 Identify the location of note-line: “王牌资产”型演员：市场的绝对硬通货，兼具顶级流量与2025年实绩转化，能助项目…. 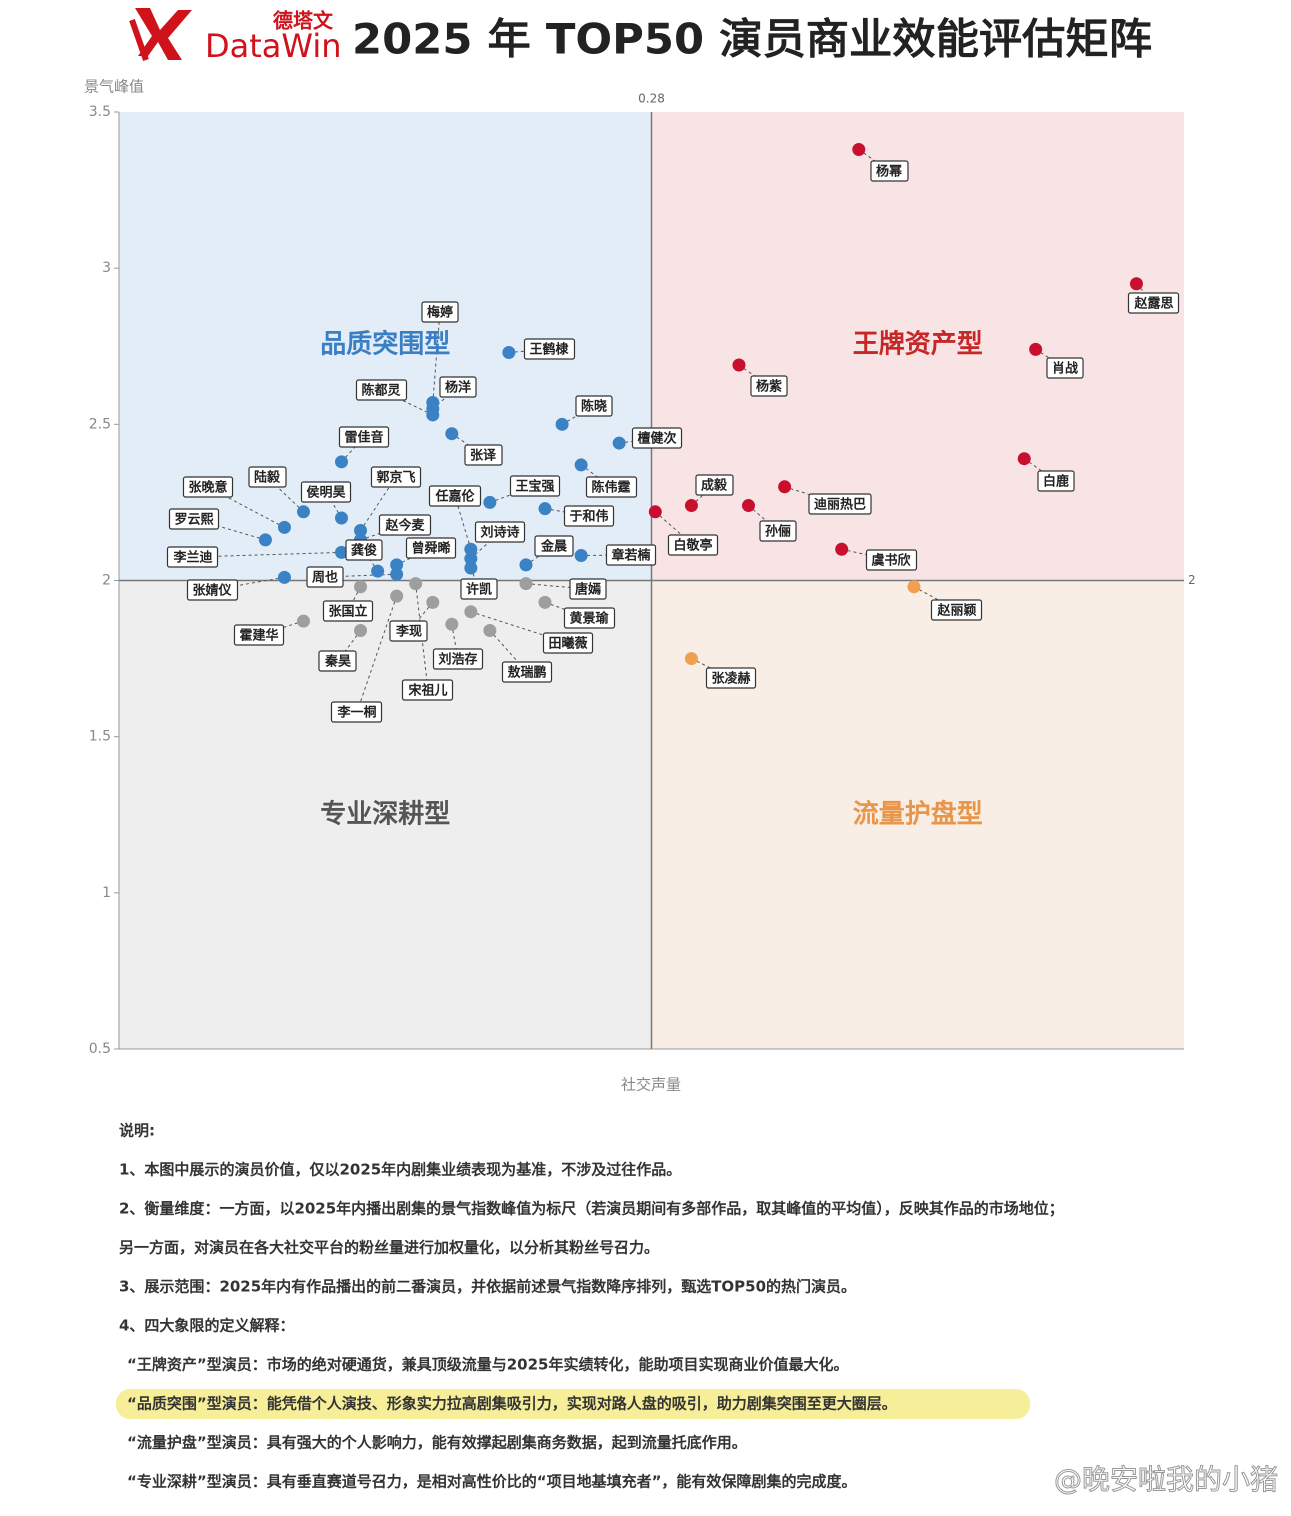
(487, 1365).